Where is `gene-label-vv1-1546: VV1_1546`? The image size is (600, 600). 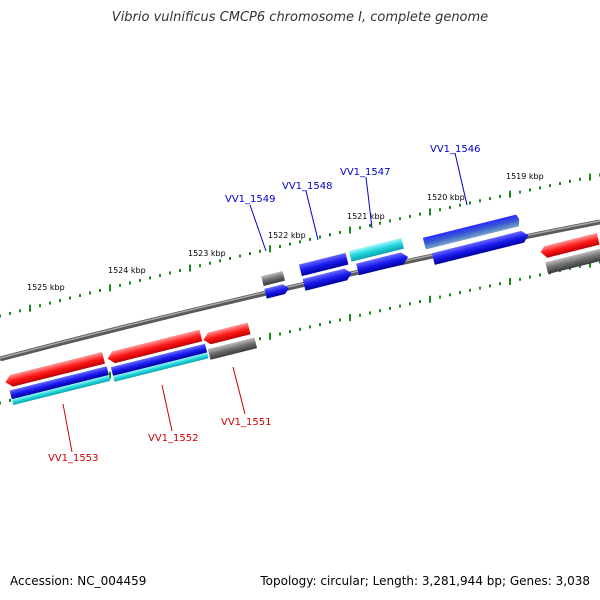
gene-label-vv1-1546: VV1_1546 is located at coordinates (455, 149).